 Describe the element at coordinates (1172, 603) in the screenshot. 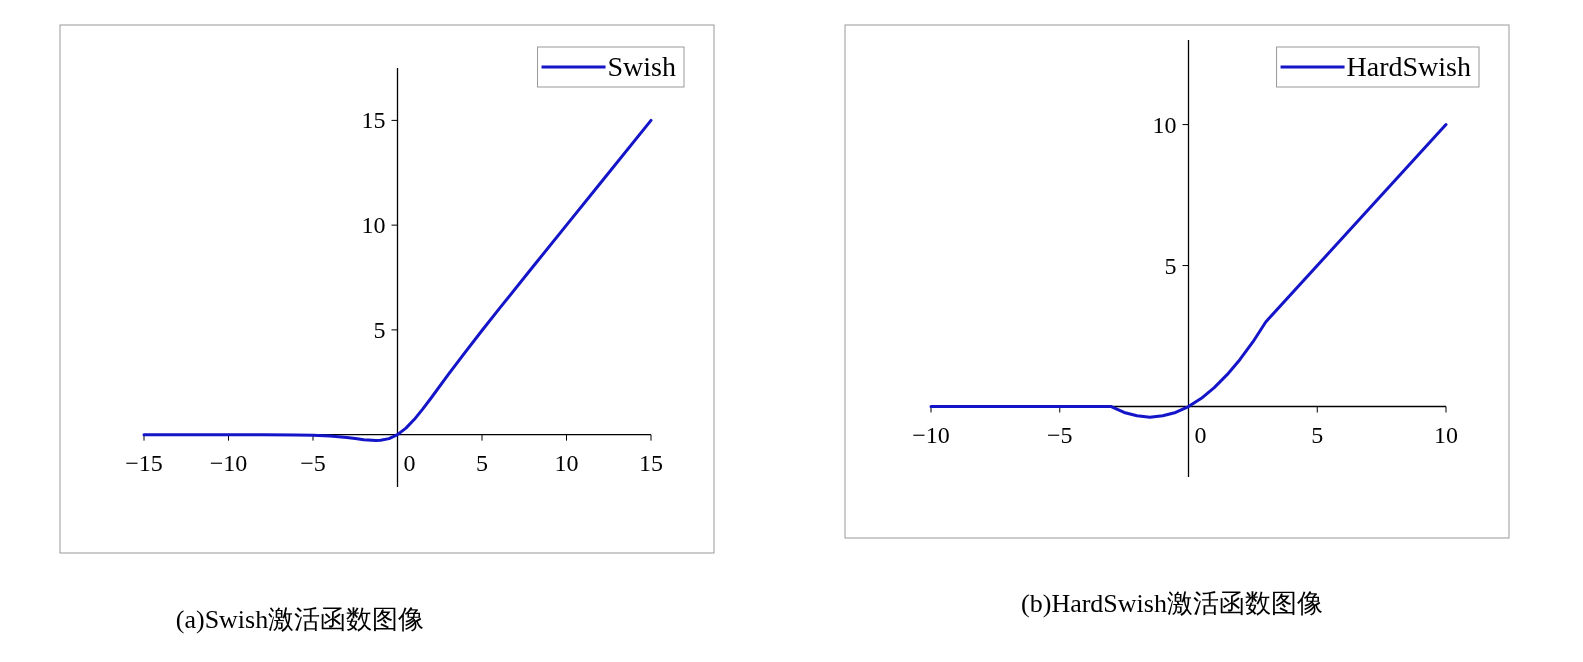

I see `text: (b)HardSwish激活函数图像` at that location.